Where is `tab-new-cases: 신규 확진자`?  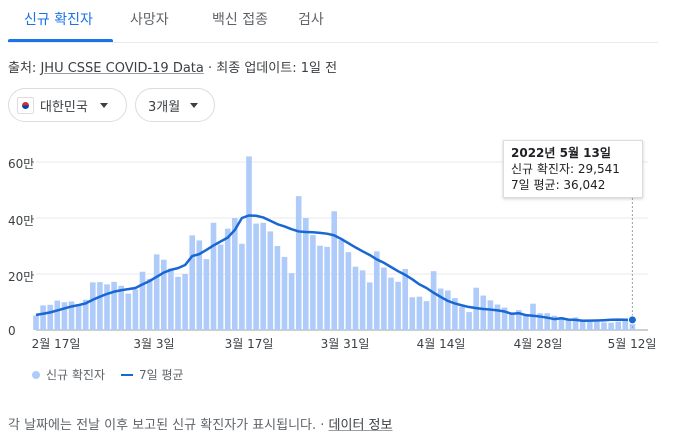
tab-new-cases: 신규 확진자 is located at coordinates (58, 20).